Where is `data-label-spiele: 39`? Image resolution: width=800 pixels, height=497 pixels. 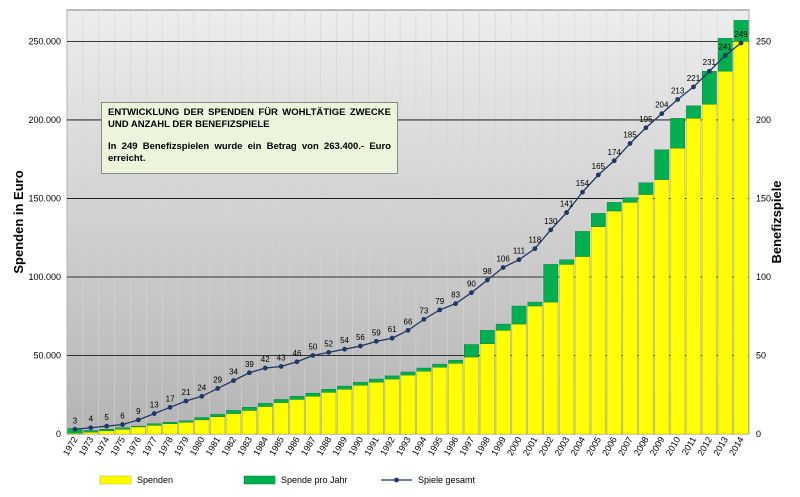 data-label-spiele: 39 is located at coordinates (249, 364).